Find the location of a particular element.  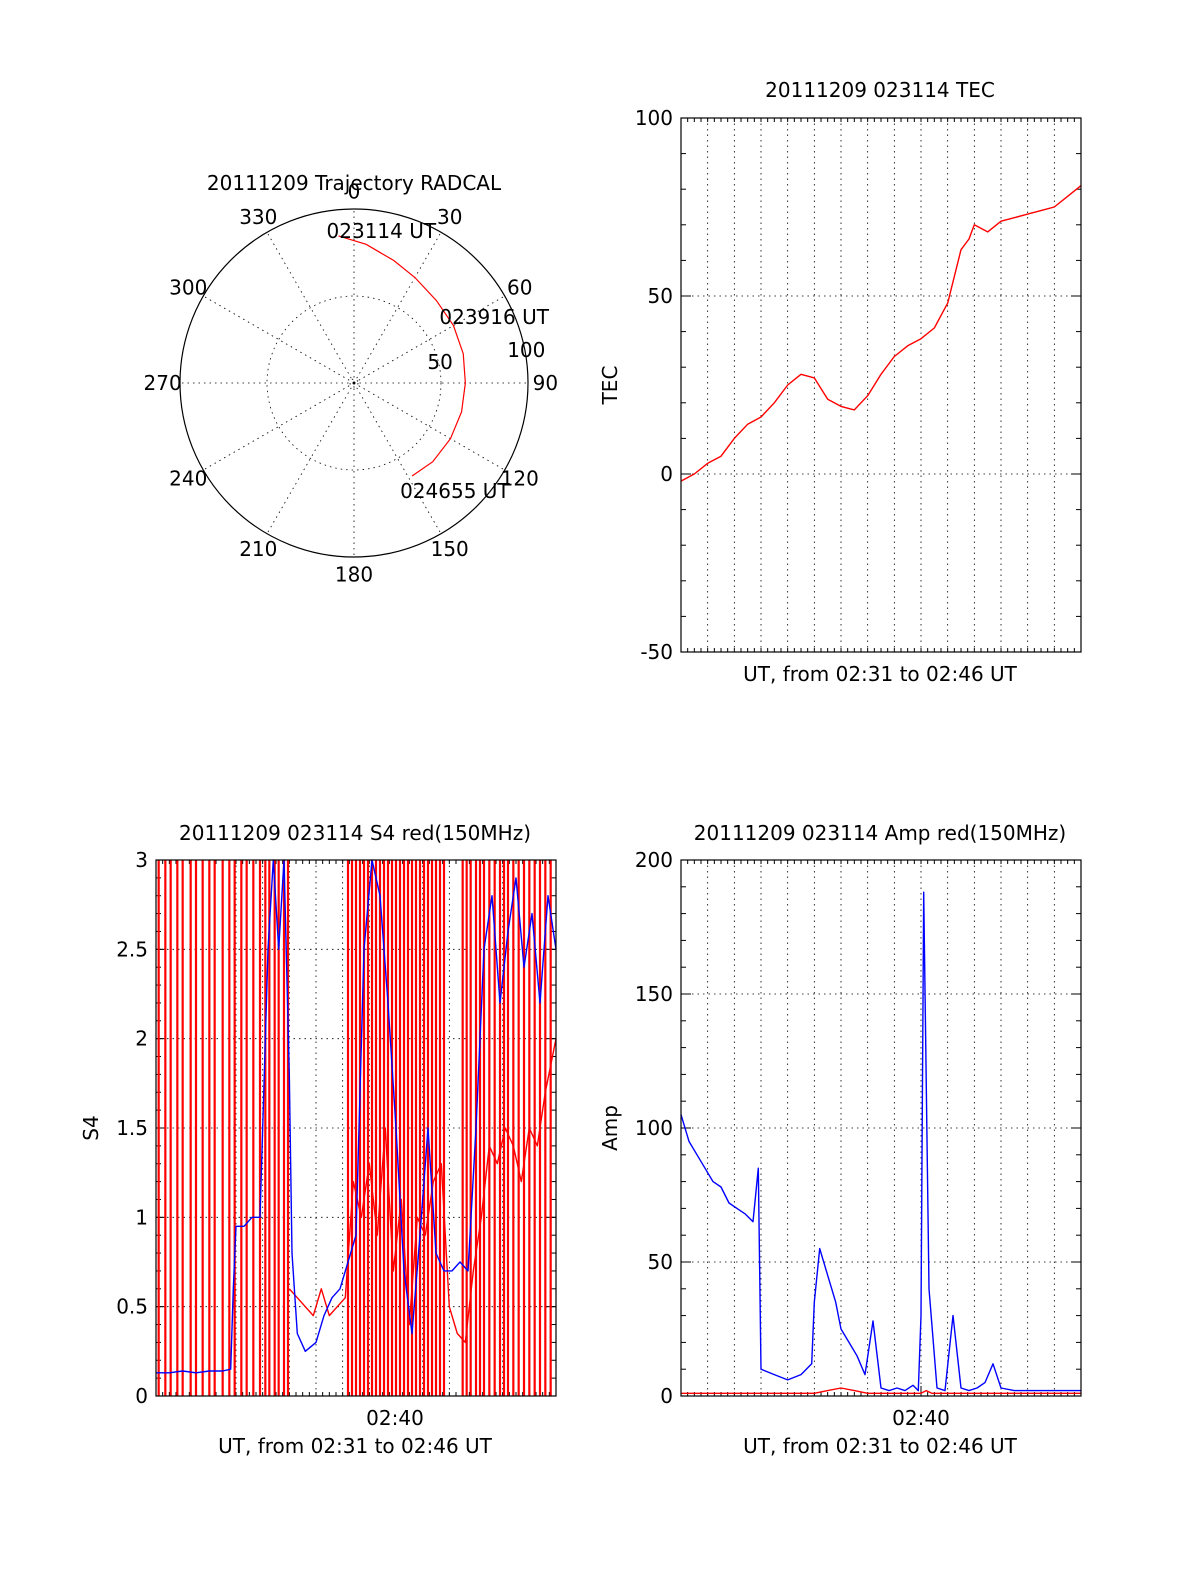

amp-ylabel: Amp is located at coordinates (610, 1128).